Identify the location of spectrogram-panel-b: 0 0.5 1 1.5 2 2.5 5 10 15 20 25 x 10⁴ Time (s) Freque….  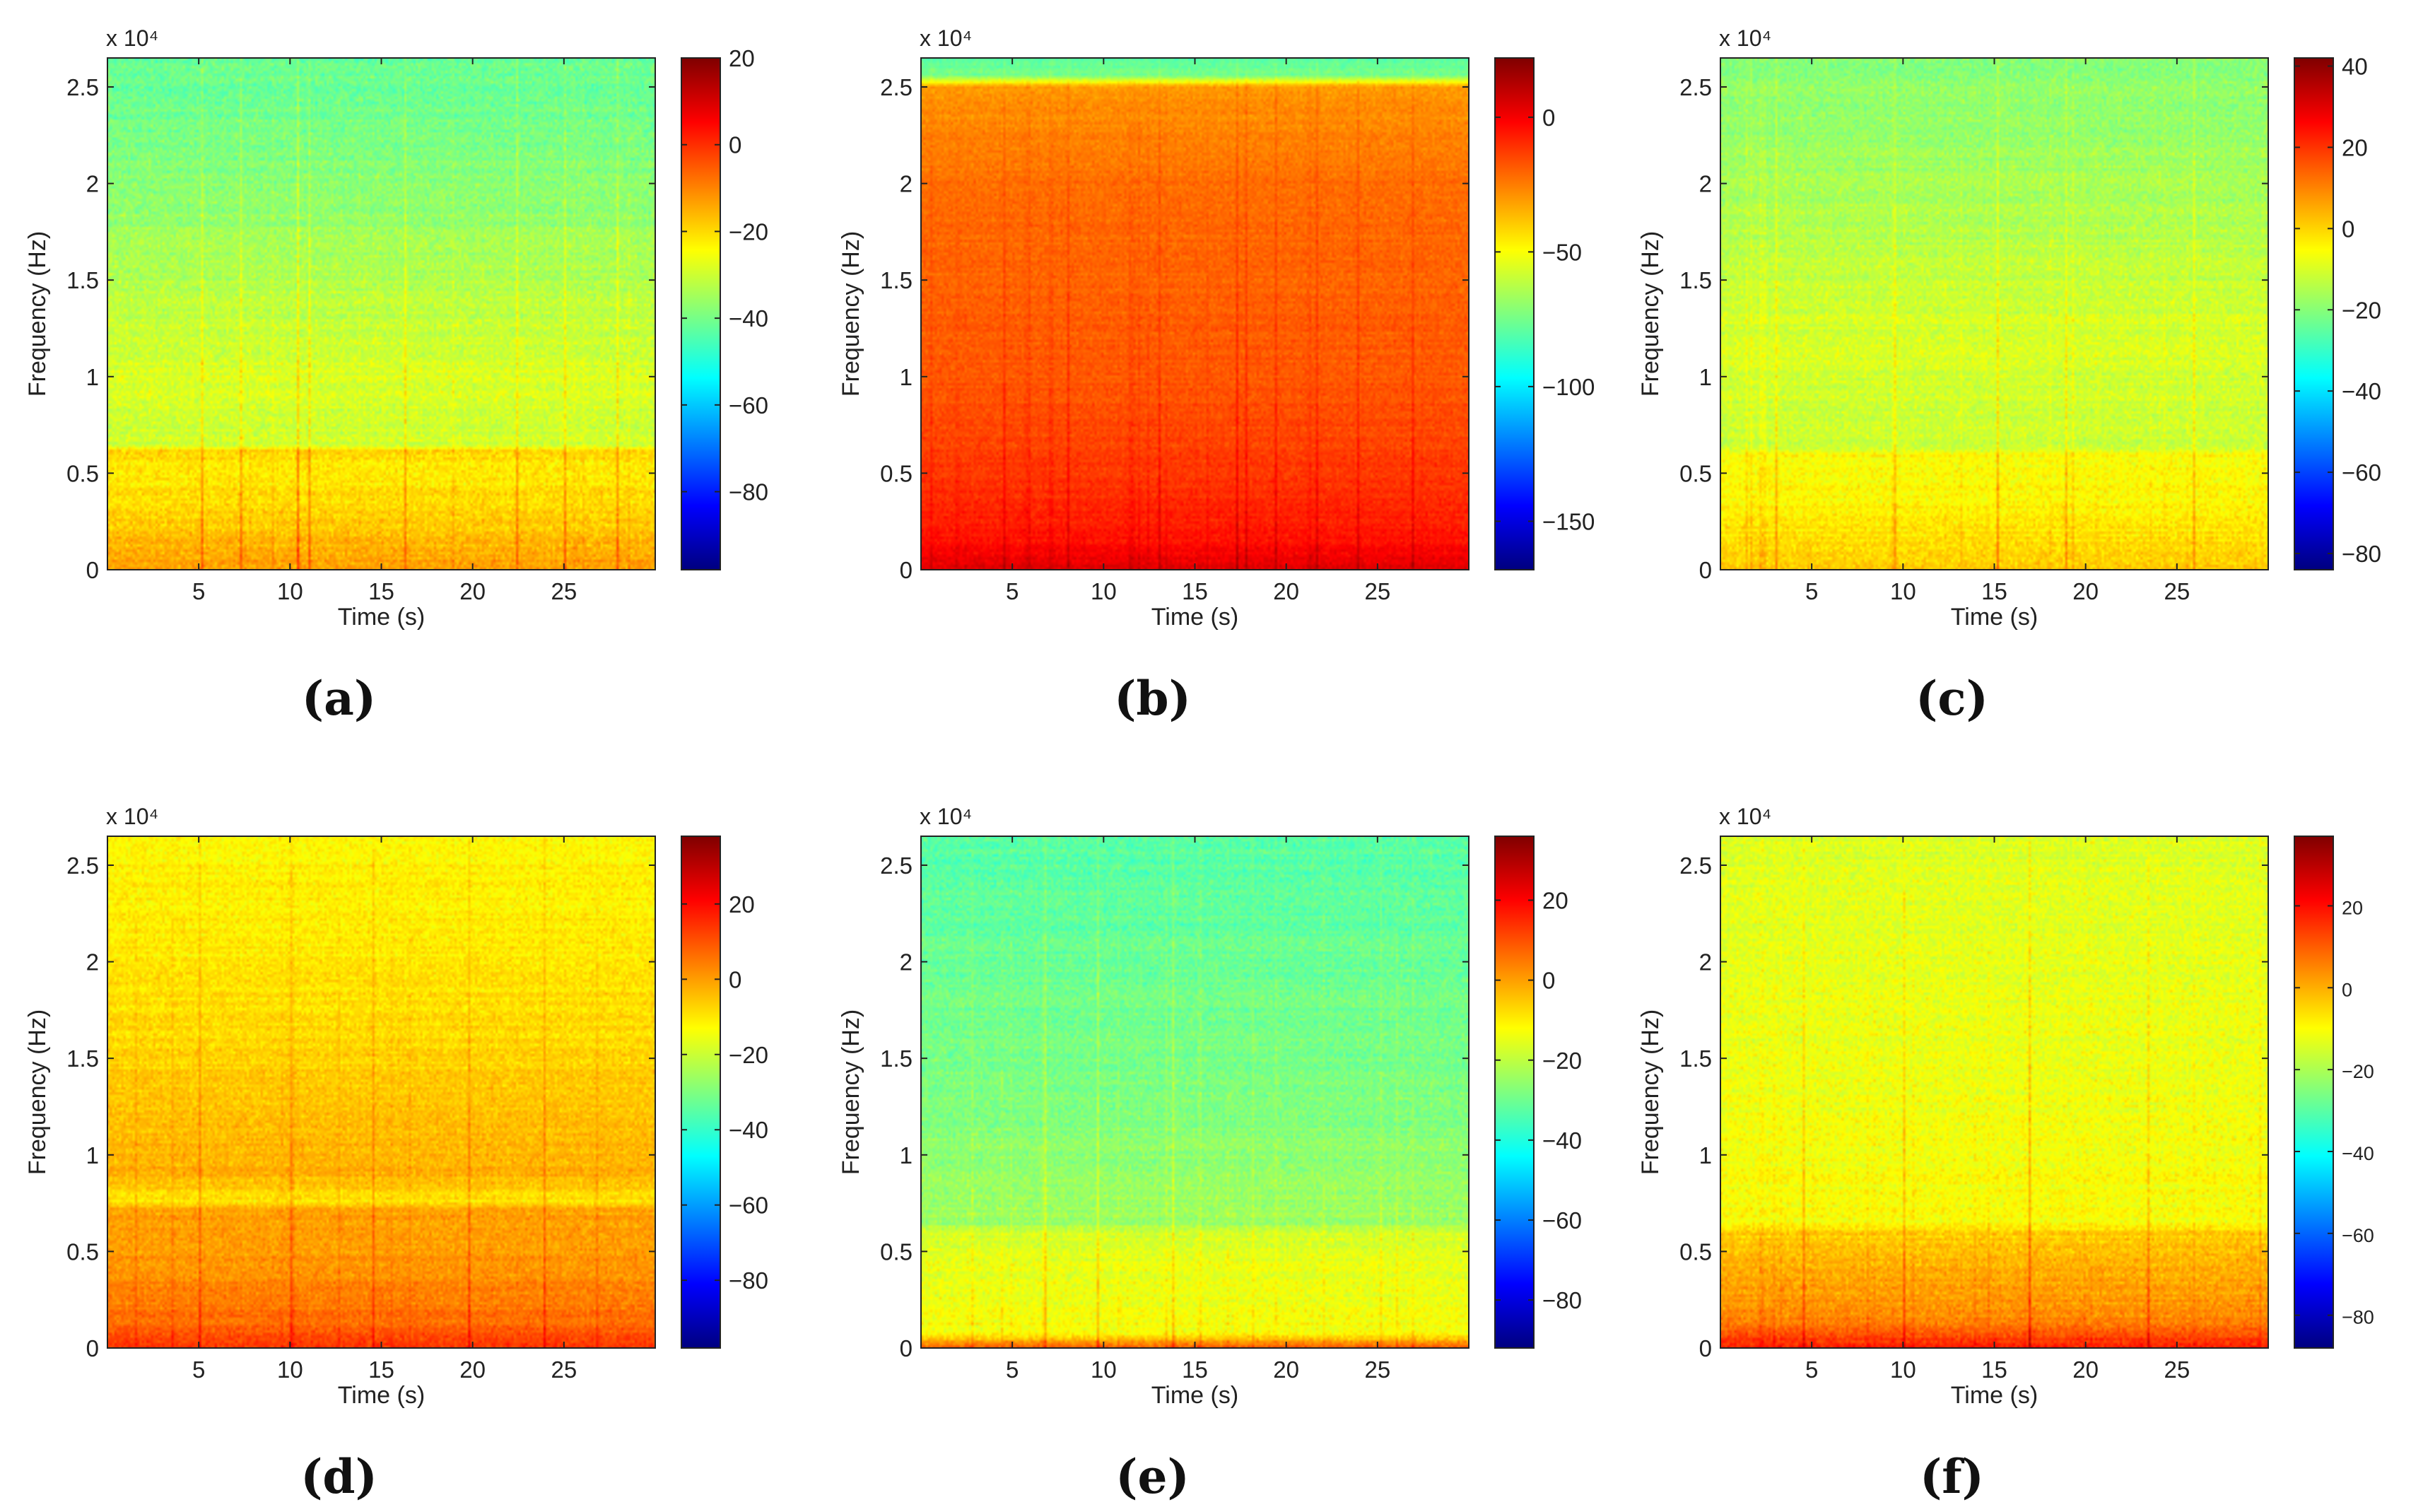
(1217, 376).